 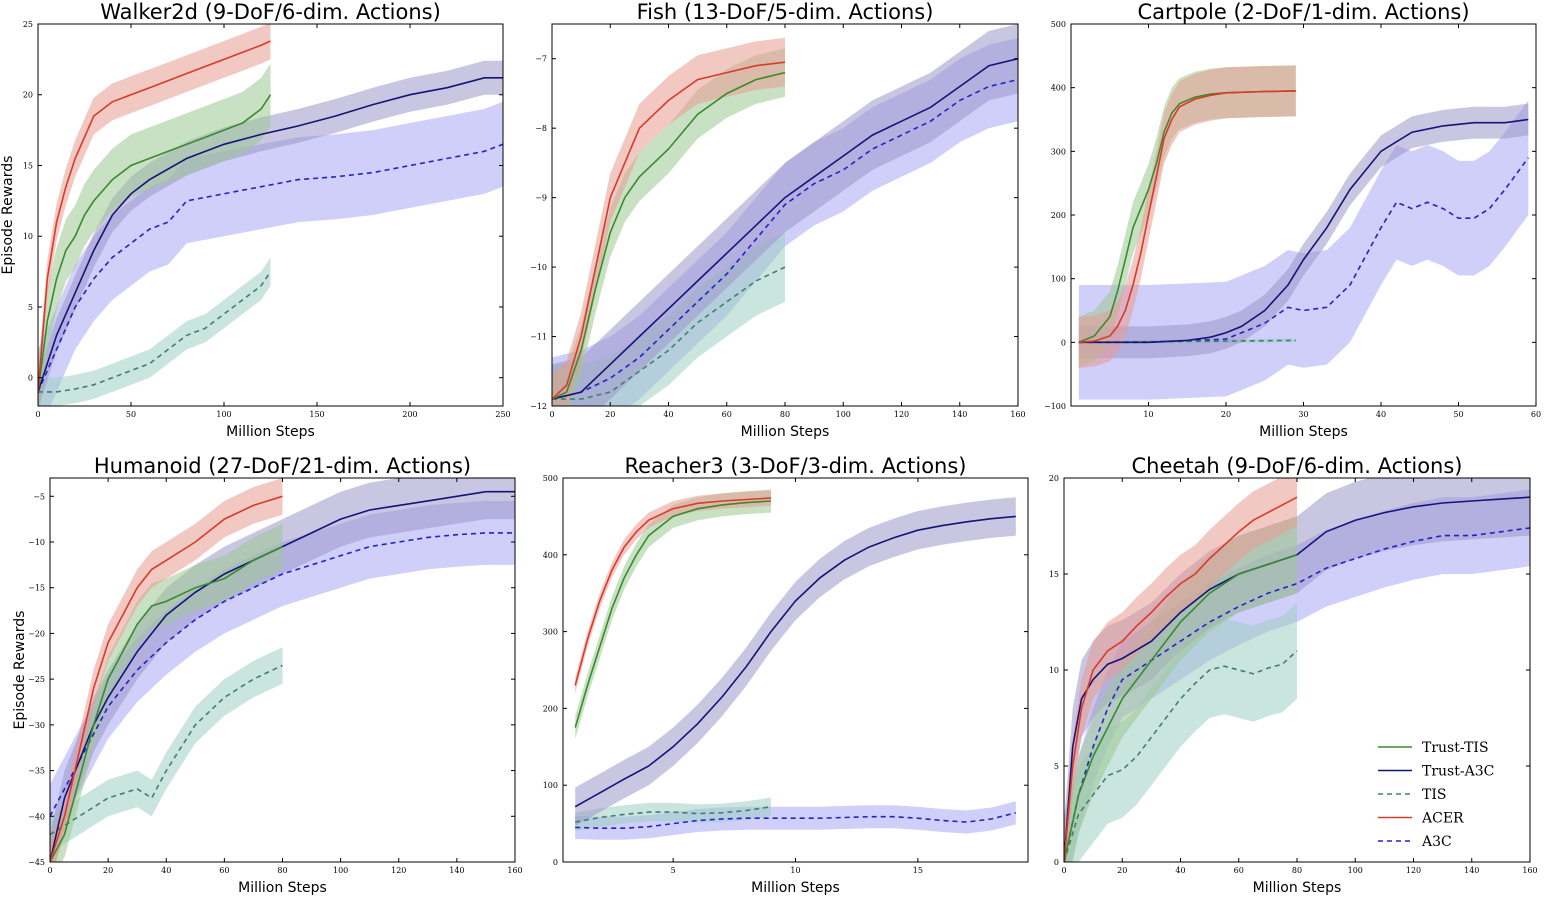 What do you see at coordinates (1415, 842) in the screenshot?
I see `legend-item-a3c: A3C` at bounding box center [1415, 842].